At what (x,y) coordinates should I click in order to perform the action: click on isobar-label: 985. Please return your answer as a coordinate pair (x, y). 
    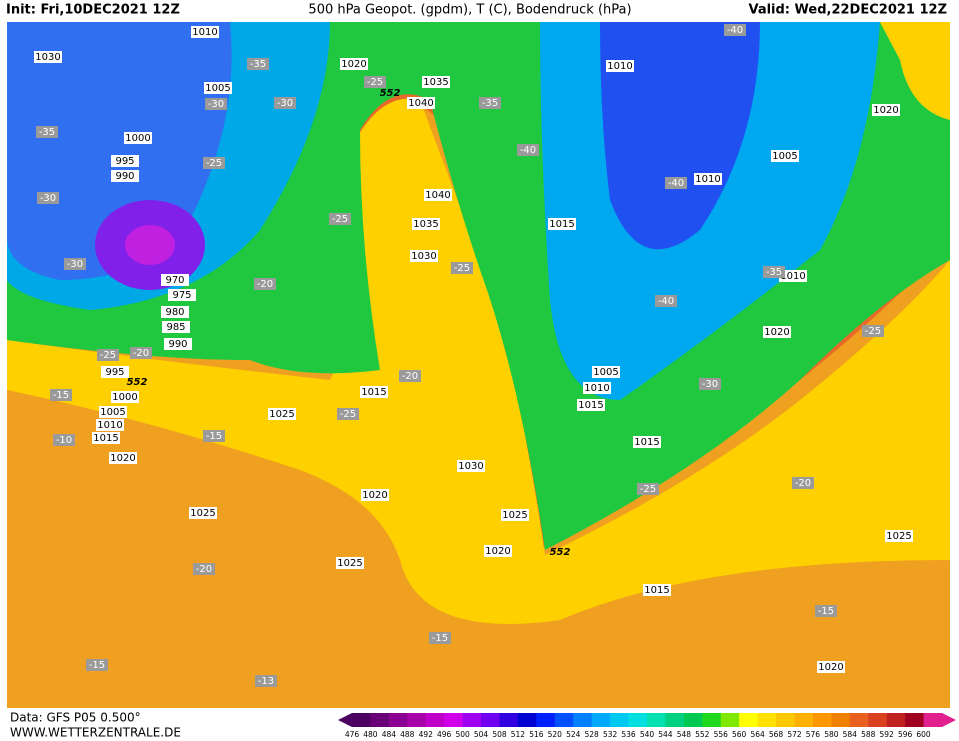
    Looking at the image, I should click on (175, 327).